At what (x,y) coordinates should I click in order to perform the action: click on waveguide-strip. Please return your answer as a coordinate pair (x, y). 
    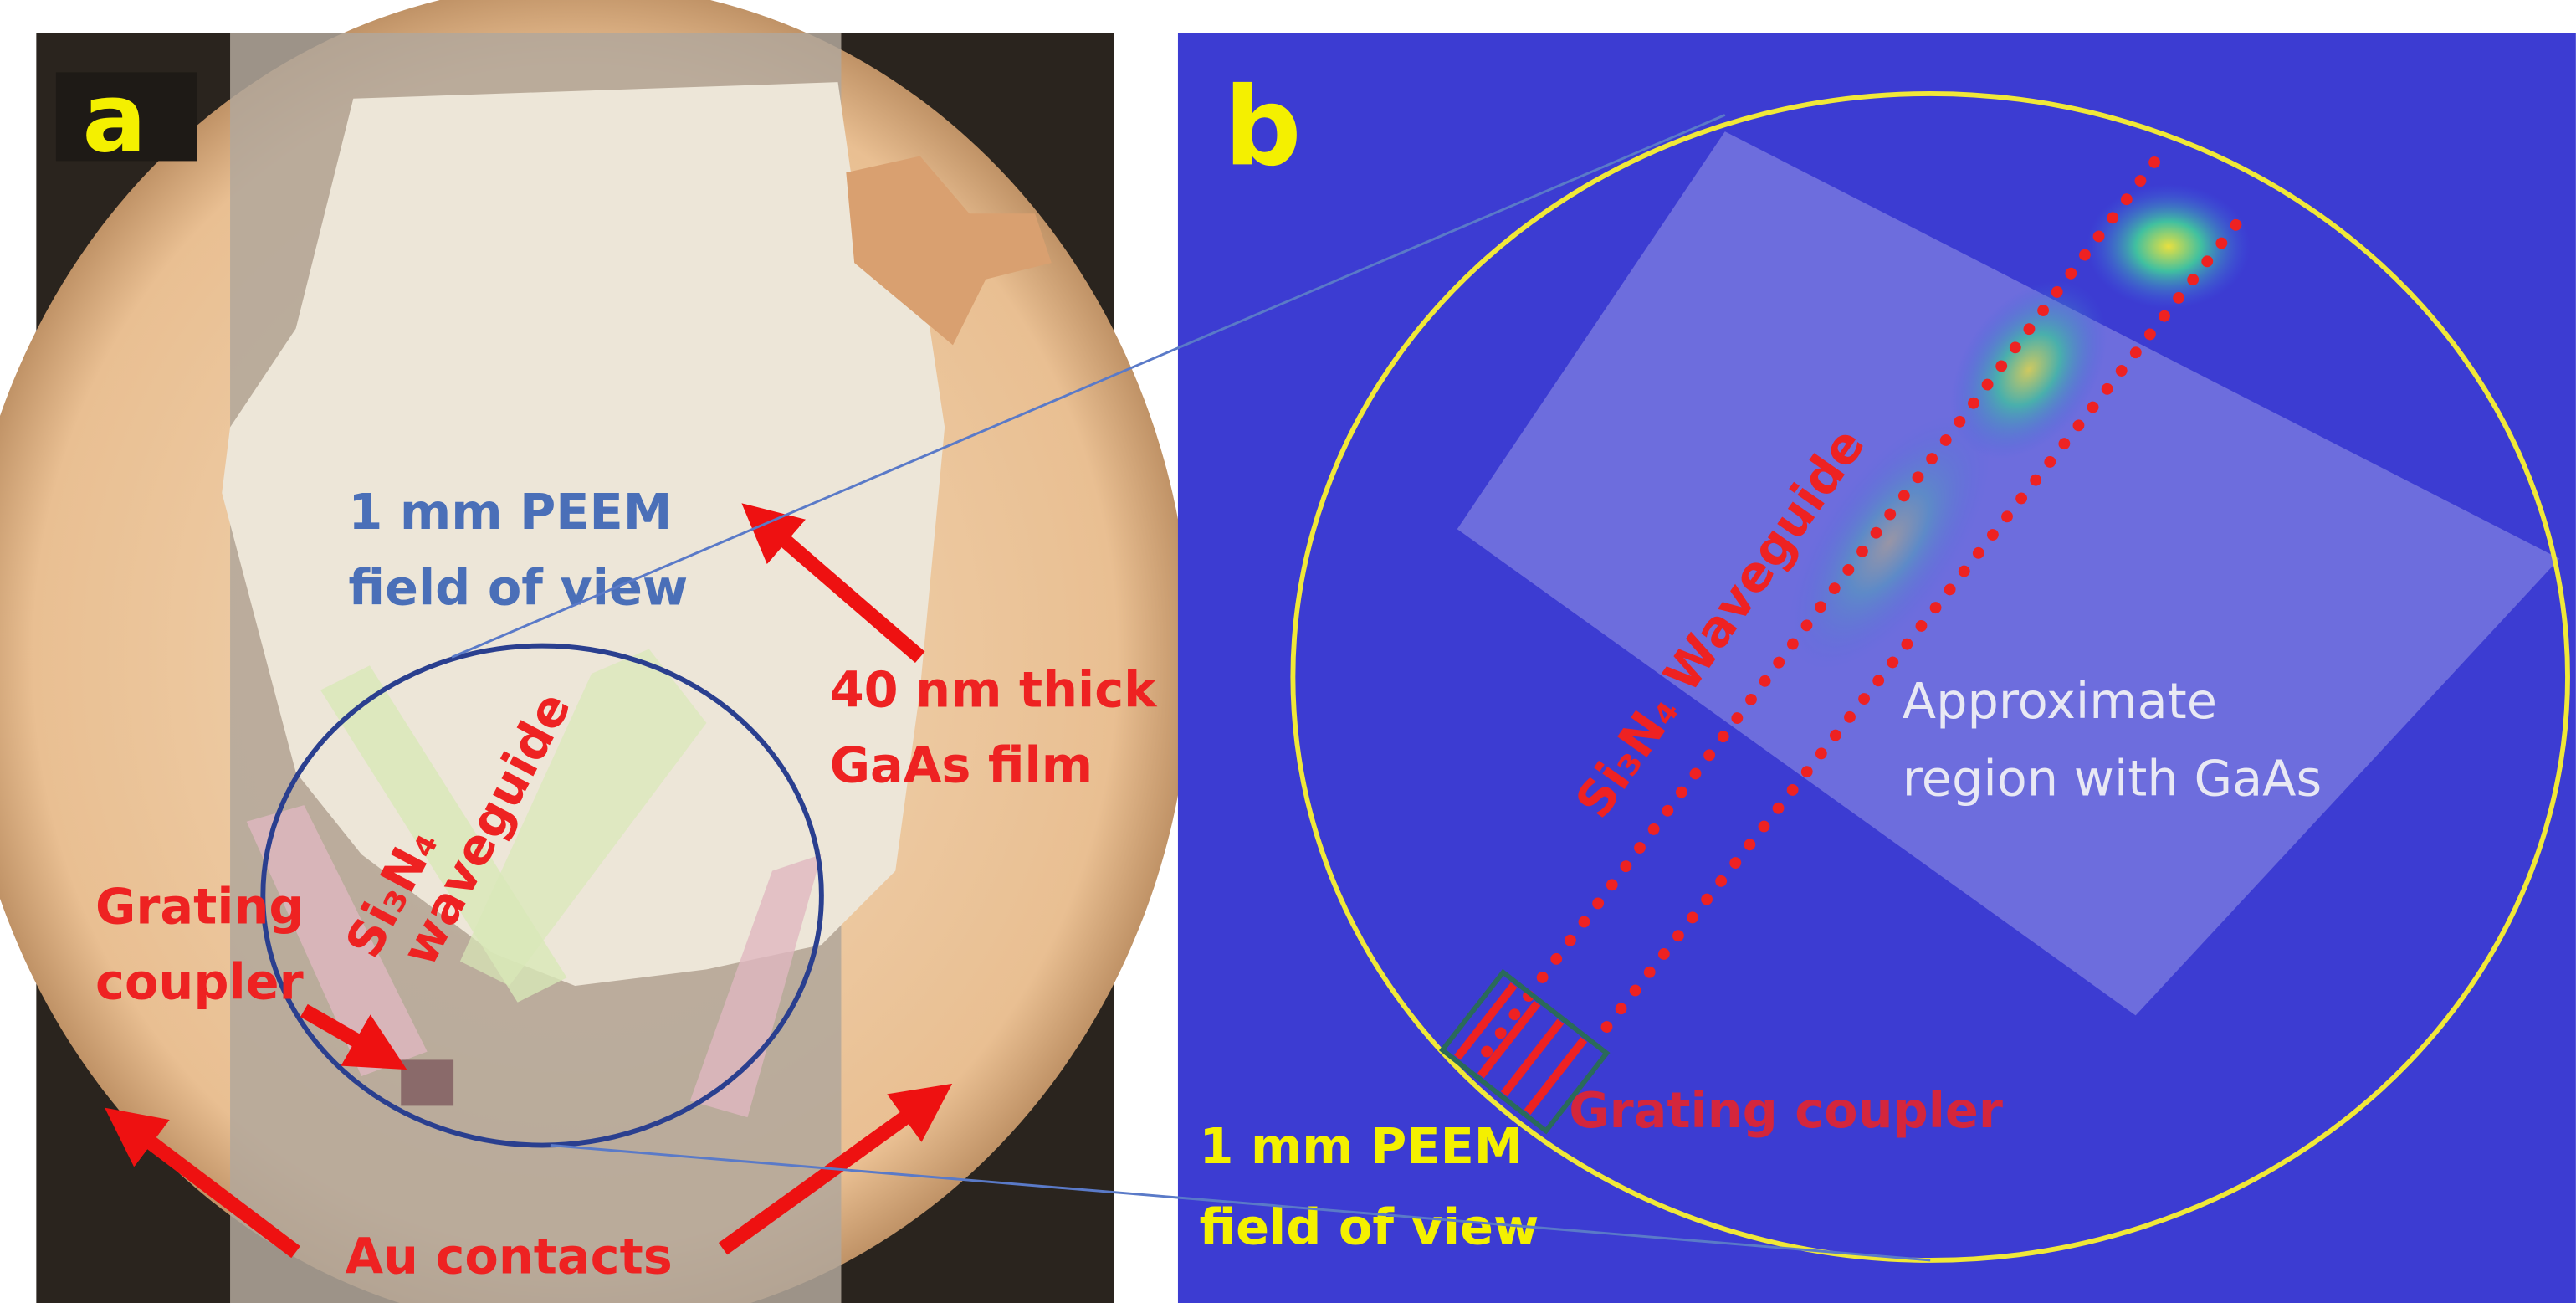
    Looking at the image, I should click on (583, 818).